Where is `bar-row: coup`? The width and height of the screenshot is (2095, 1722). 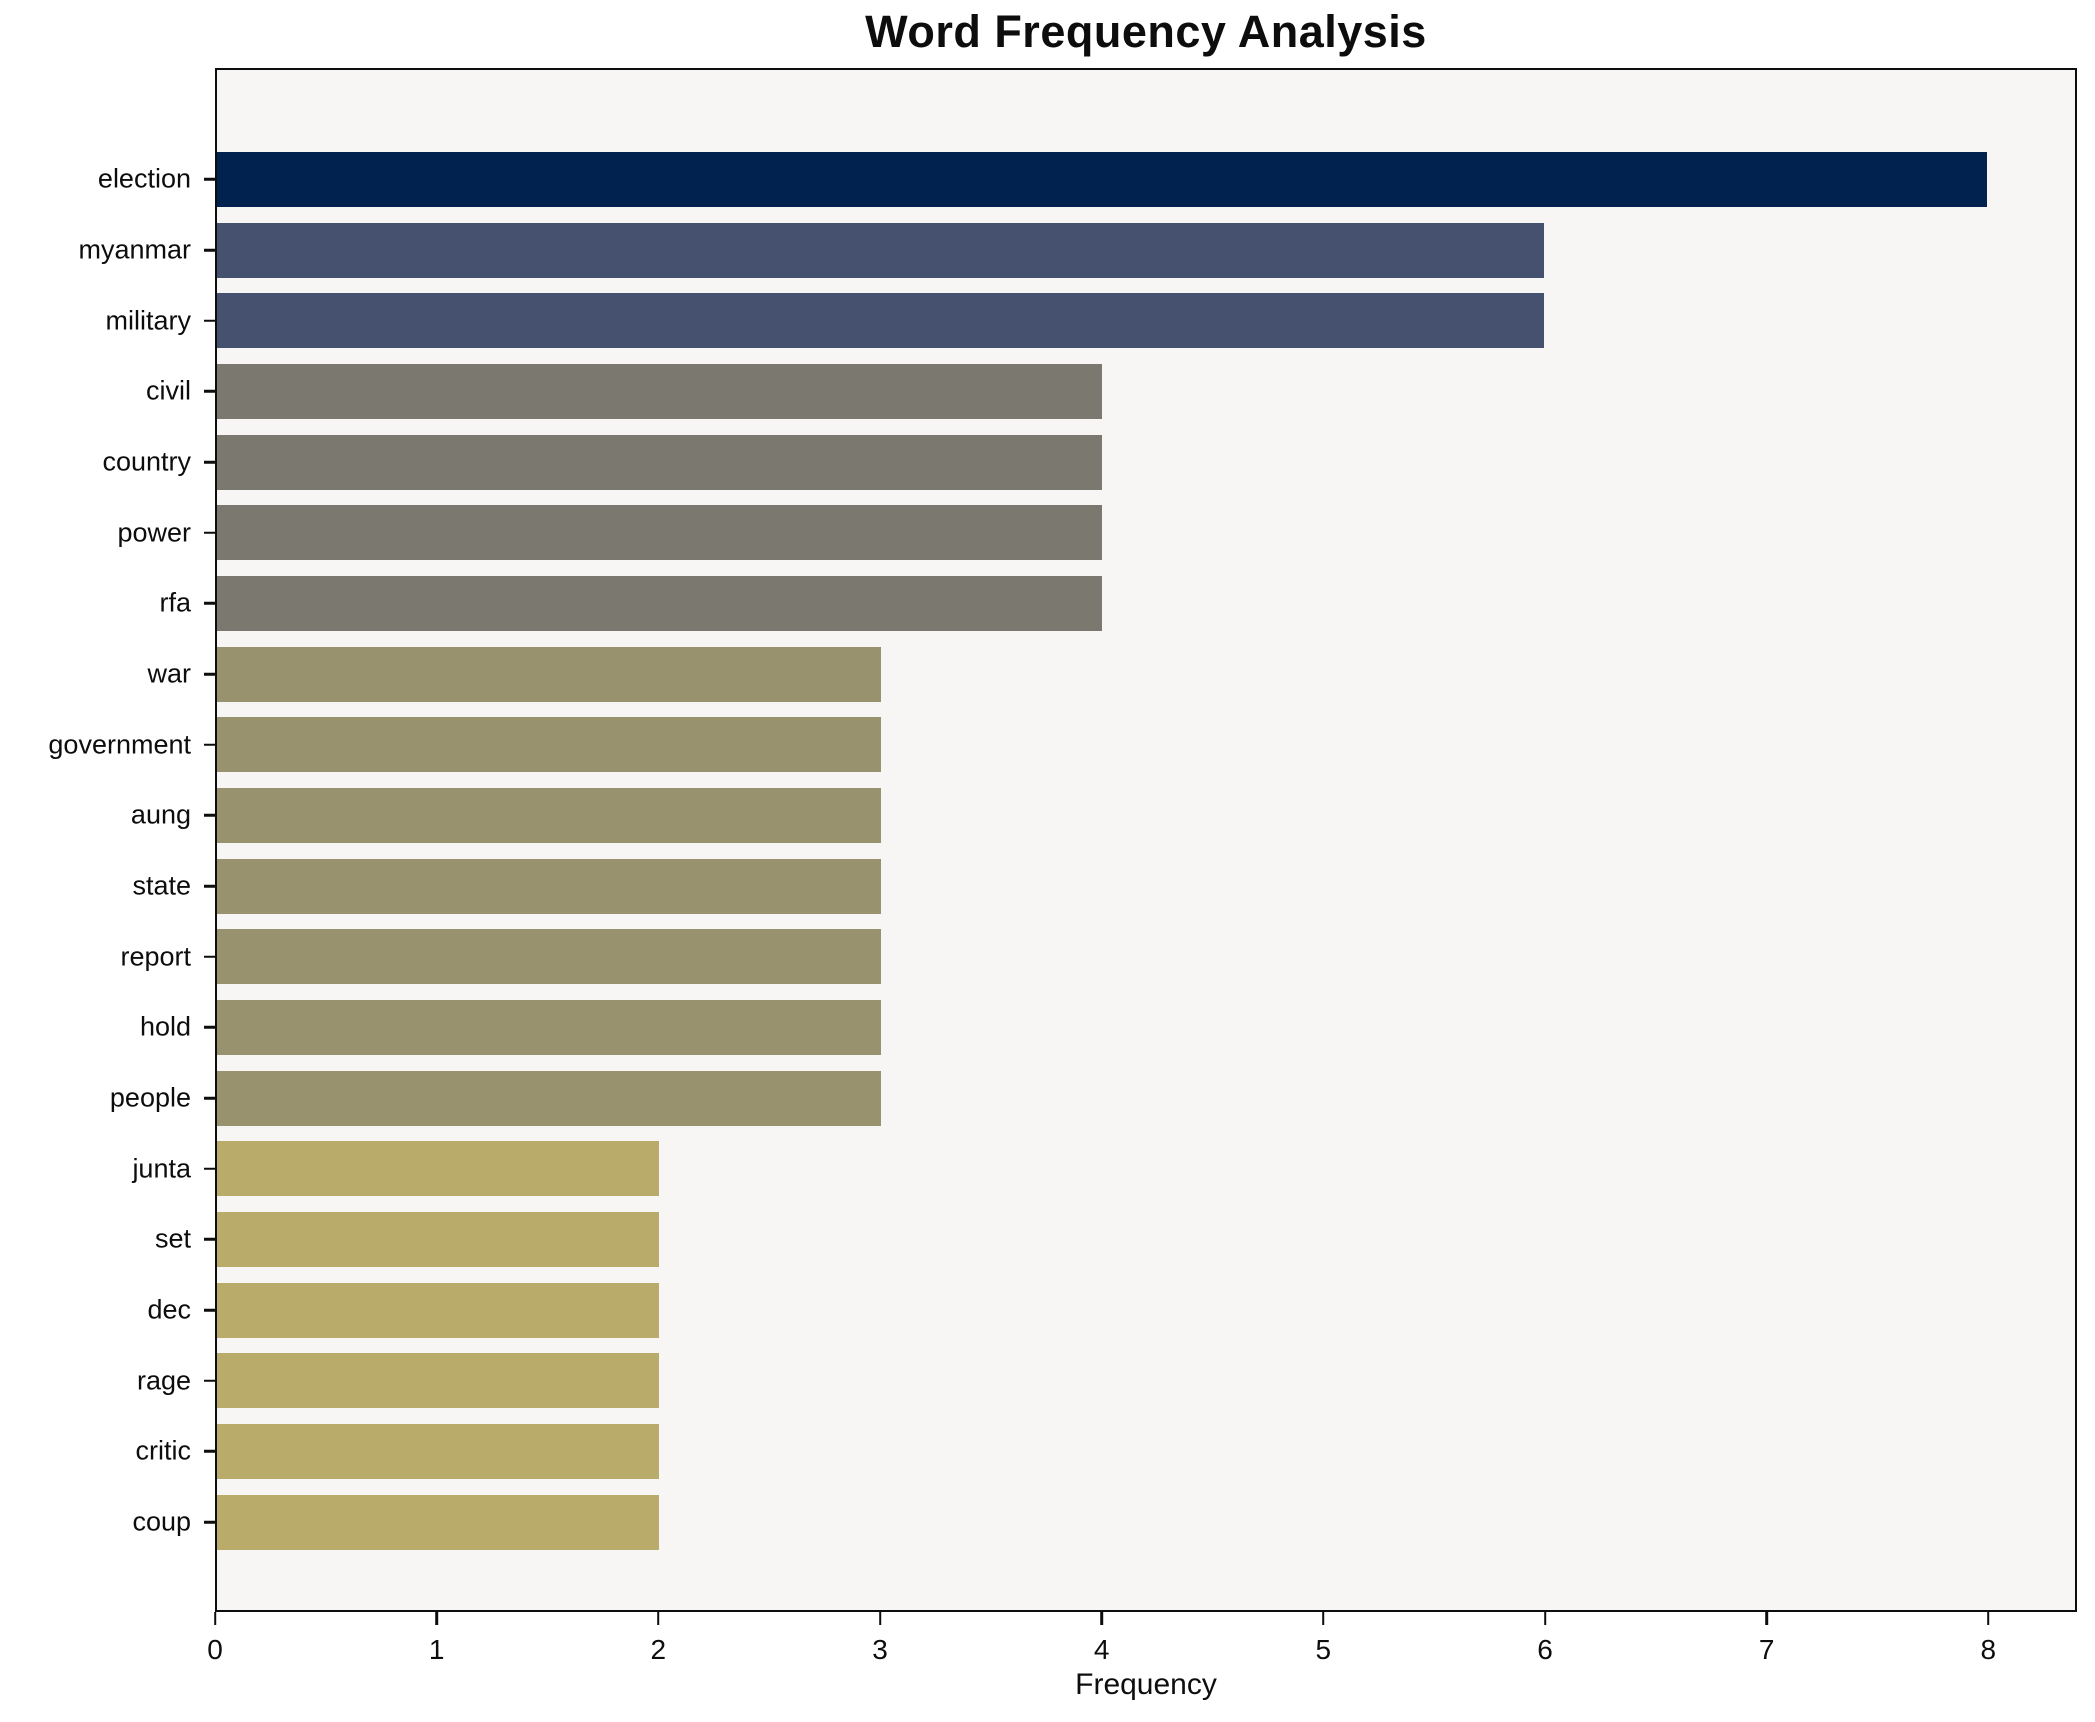
bar-row: coup is located at coordinates (1103, 1522).